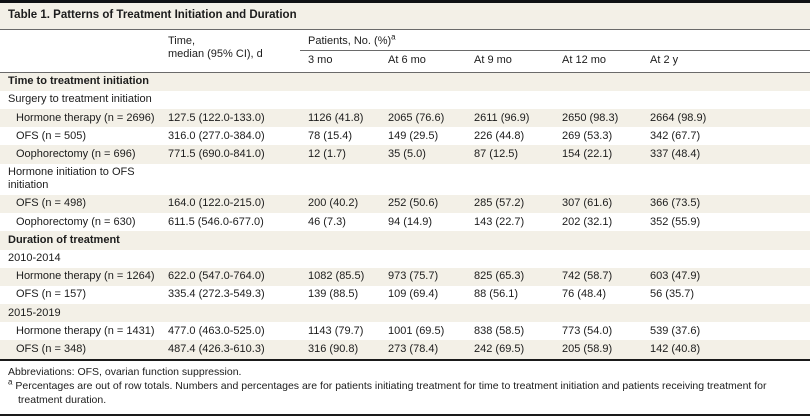 The image size is (810, 416). I want to click on value-cell: 202 (32.1), so click(587, 221).